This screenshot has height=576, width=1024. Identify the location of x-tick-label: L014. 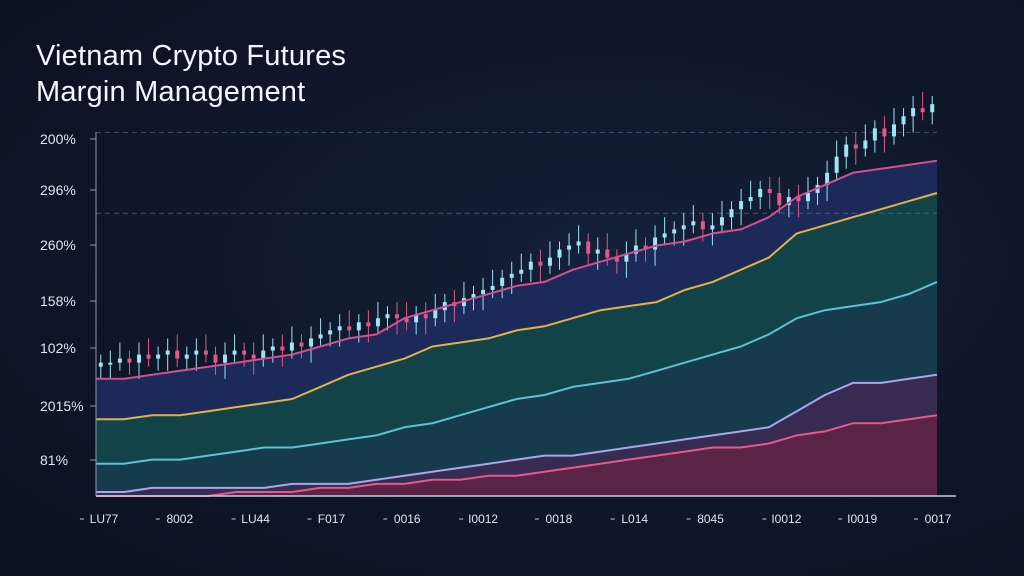
(634, 519).